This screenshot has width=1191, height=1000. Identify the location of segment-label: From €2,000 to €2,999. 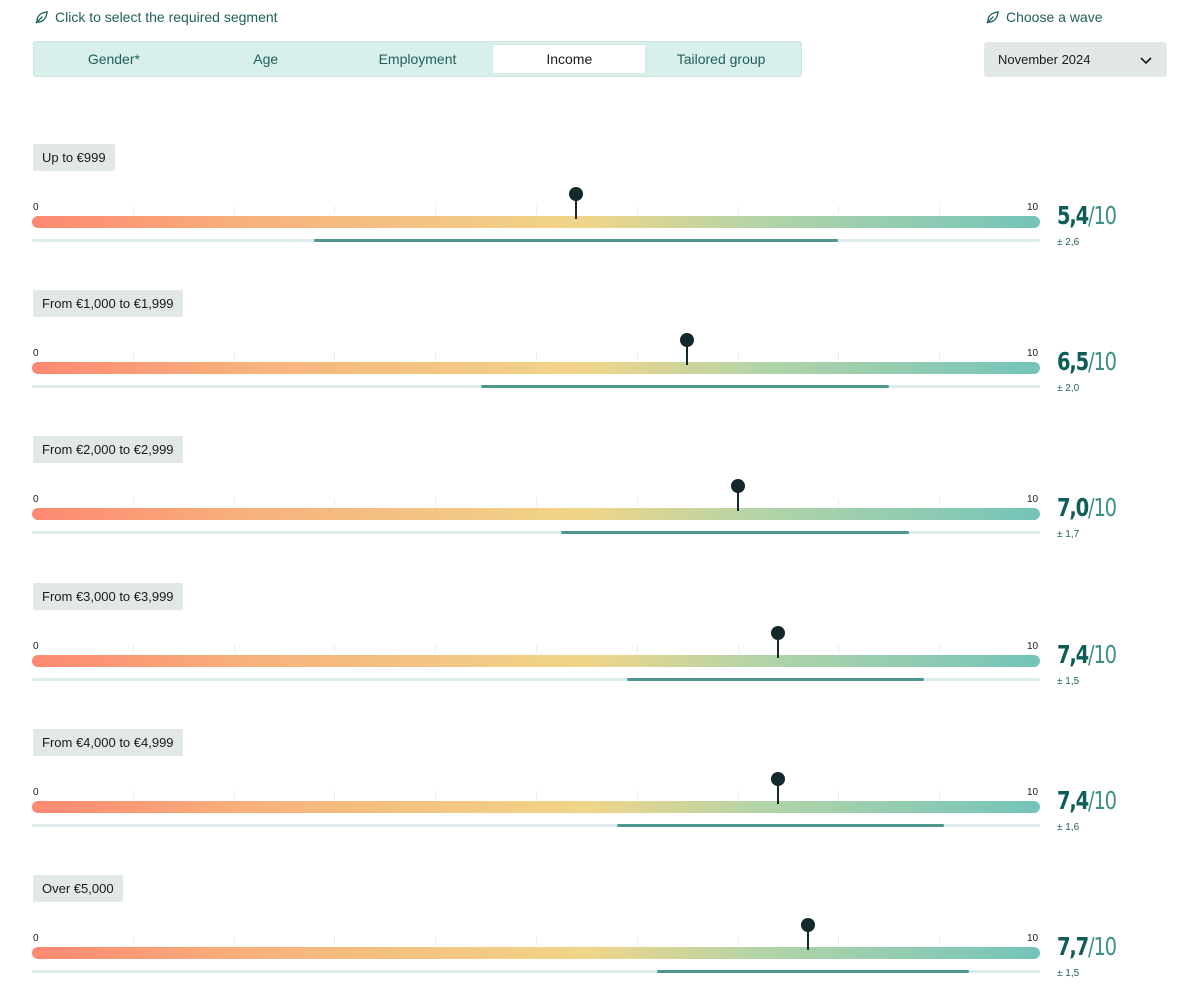
(108, 450).